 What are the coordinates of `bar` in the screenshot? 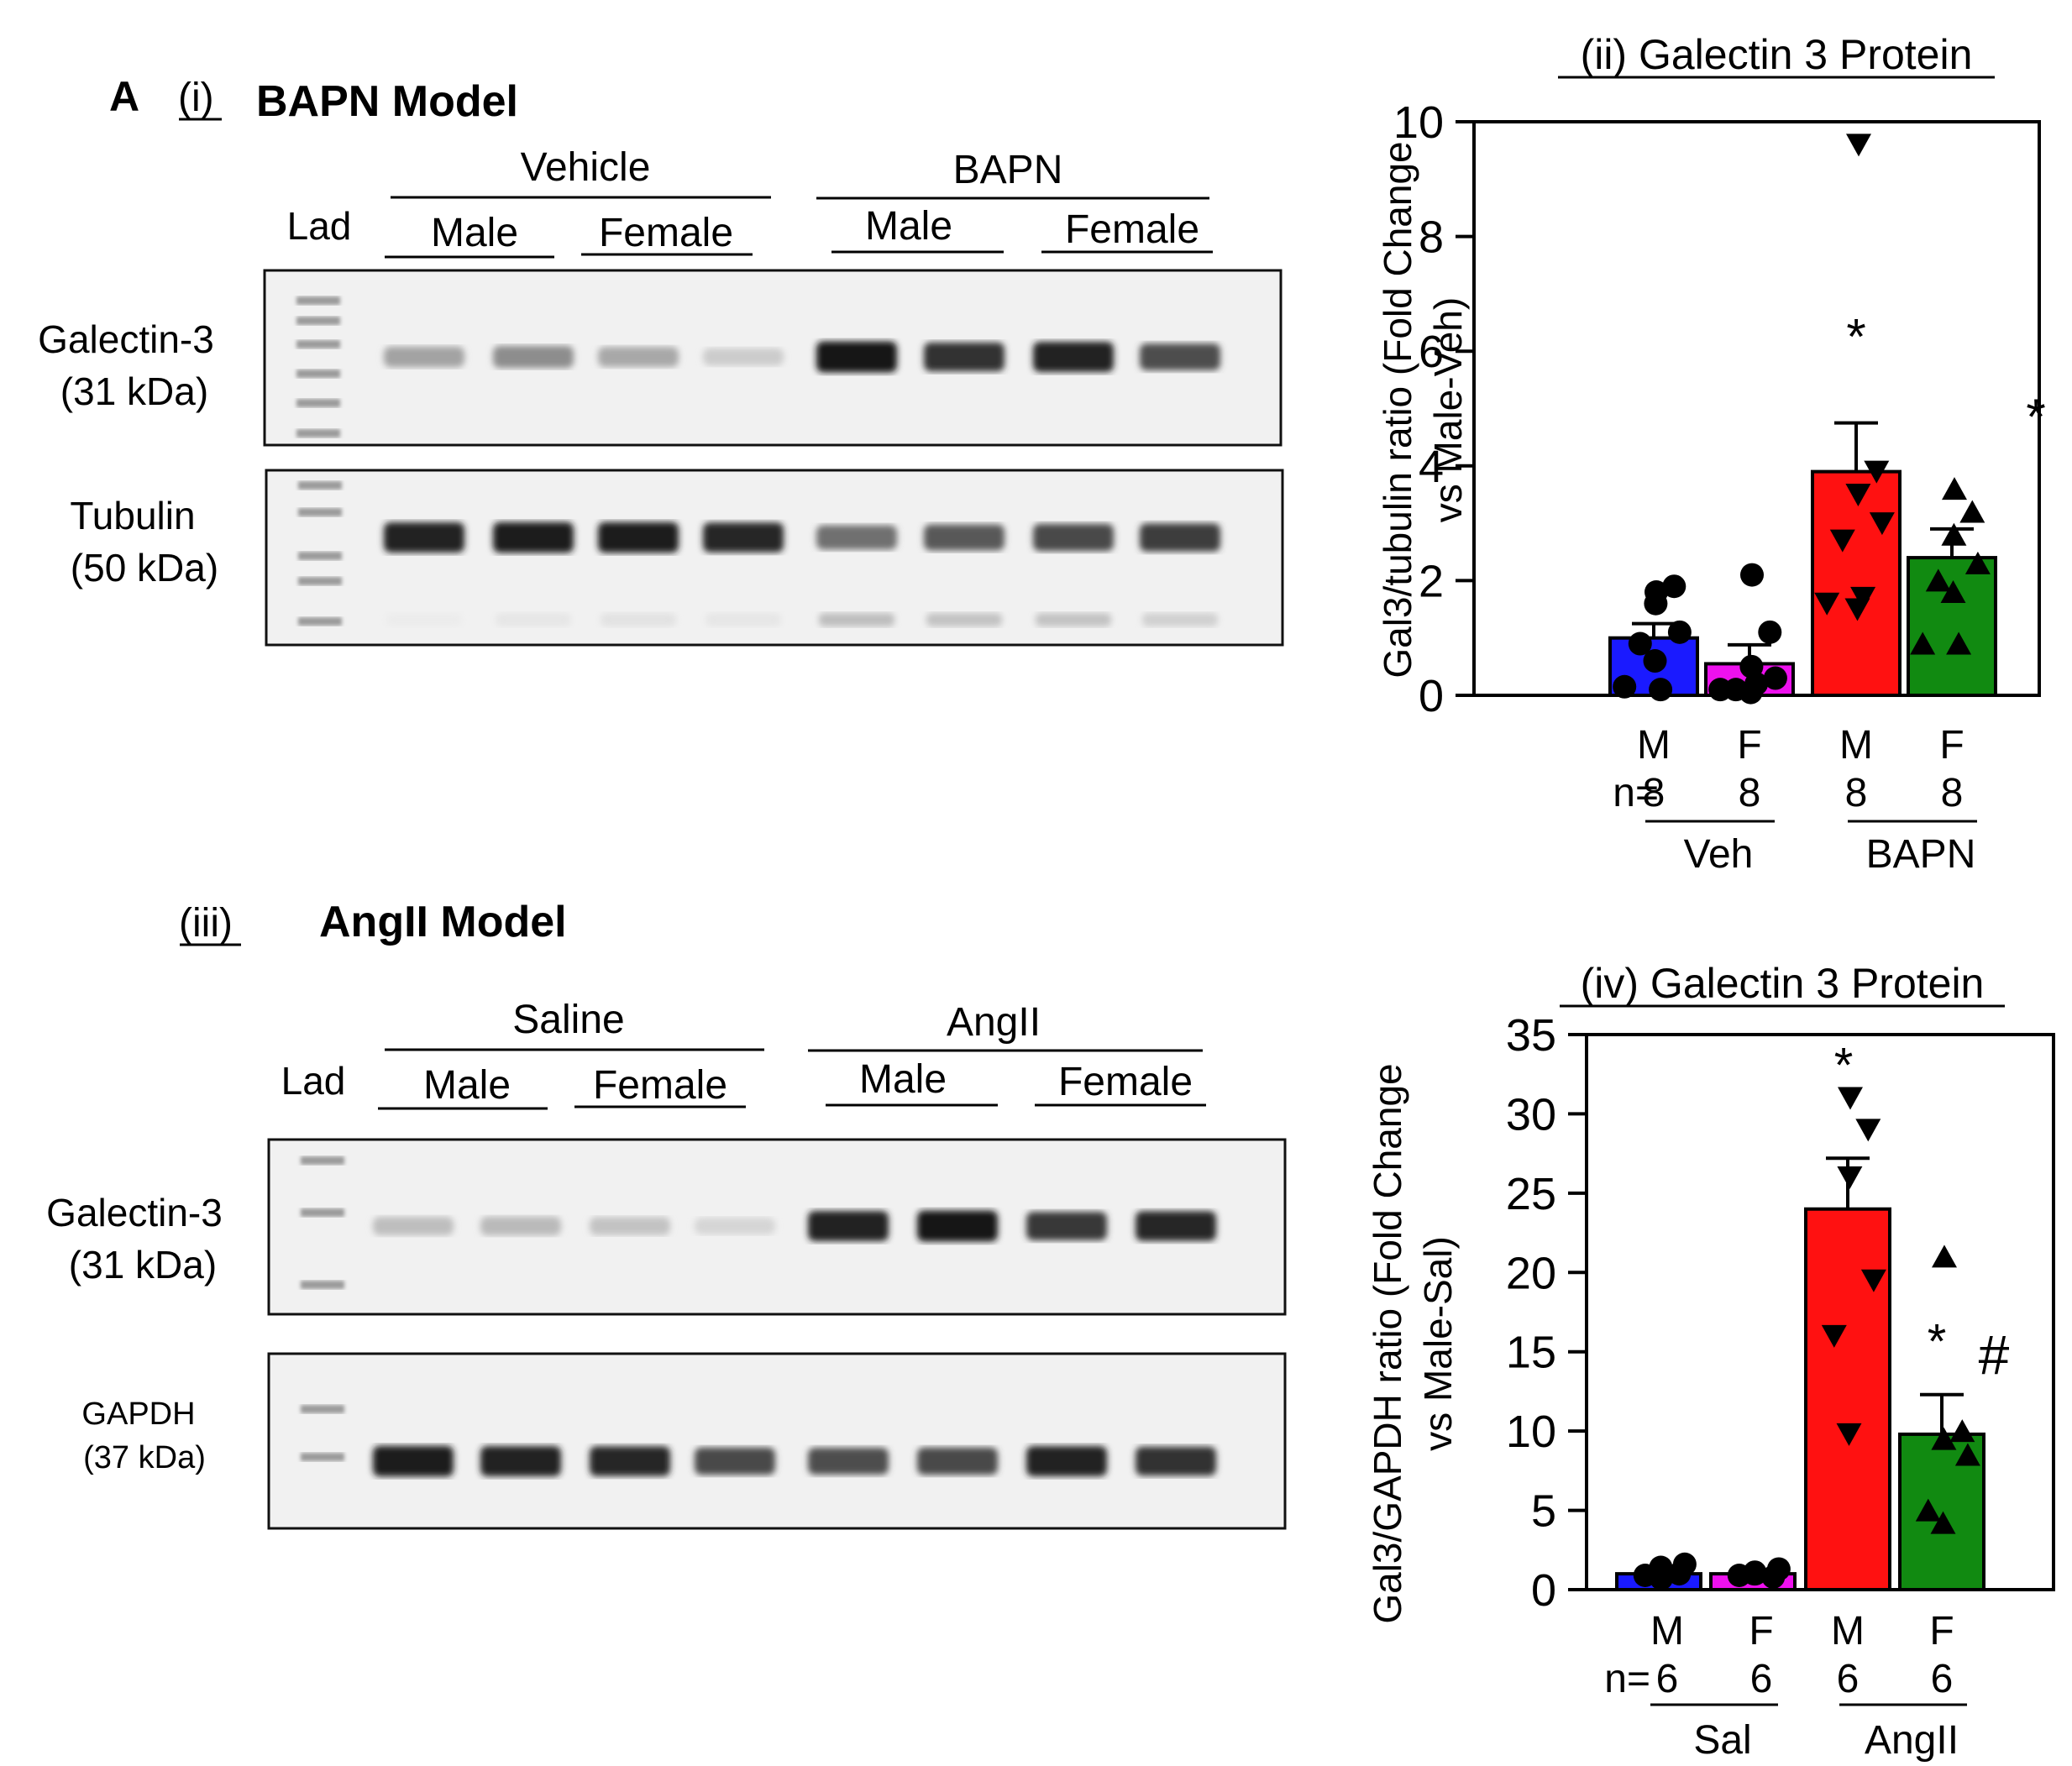 It's located at (1857, 583).